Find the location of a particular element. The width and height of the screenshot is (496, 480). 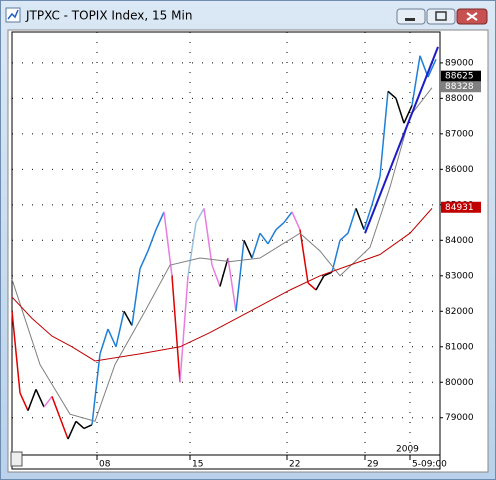

price-tag-label: 88625 is located at coordinates (459, 77).